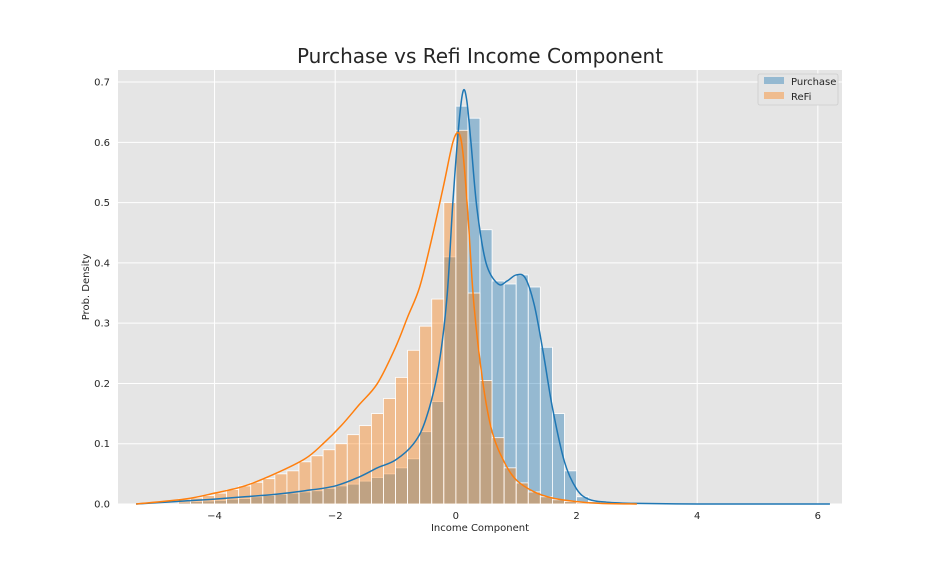 The height and width of the screenshot is (576, 936). I want to click on y-tick-label: 0.2, so click(102, 384).